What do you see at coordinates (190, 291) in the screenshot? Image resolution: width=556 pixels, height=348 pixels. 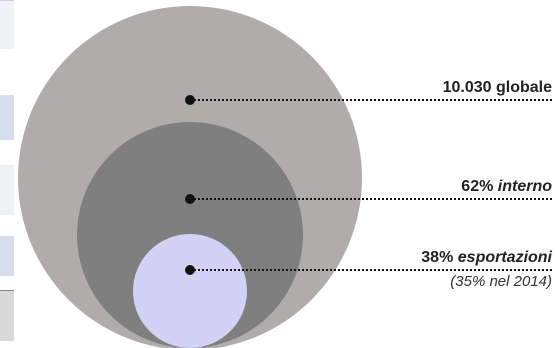 I see `inner-circle-exports` at bounding box center [190, 291].